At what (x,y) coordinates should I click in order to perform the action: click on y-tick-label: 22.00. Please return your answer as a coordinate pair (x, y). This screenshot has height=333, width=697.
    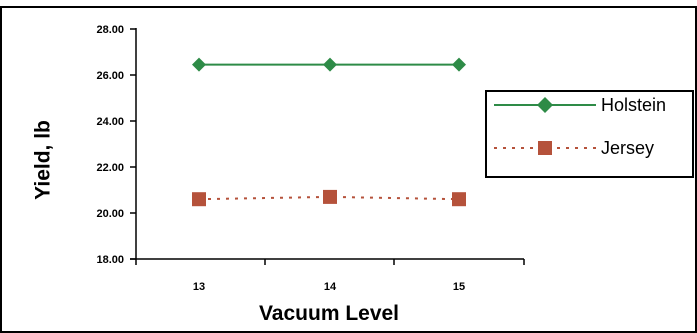
    Looking at the image, I should click on (110, 168).